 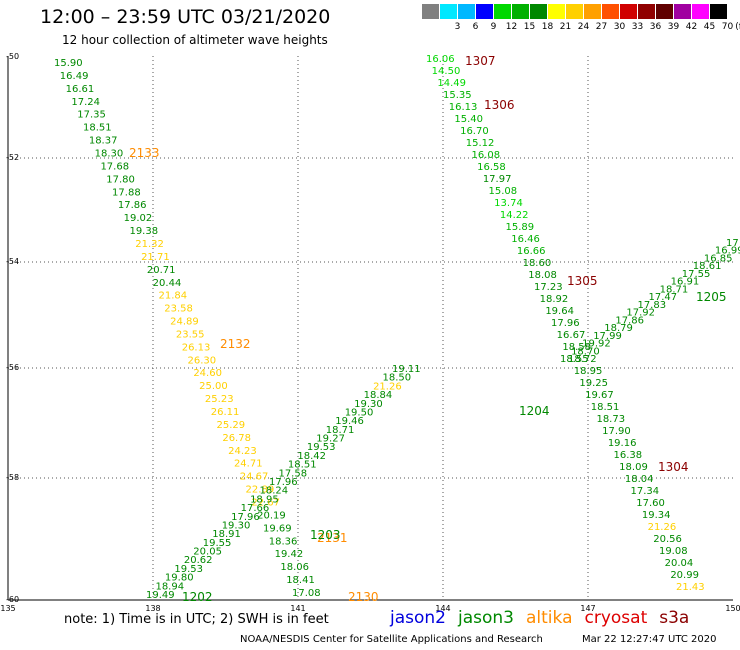 I want to click on color-scale-label: 70, so click(x=727, y=27).